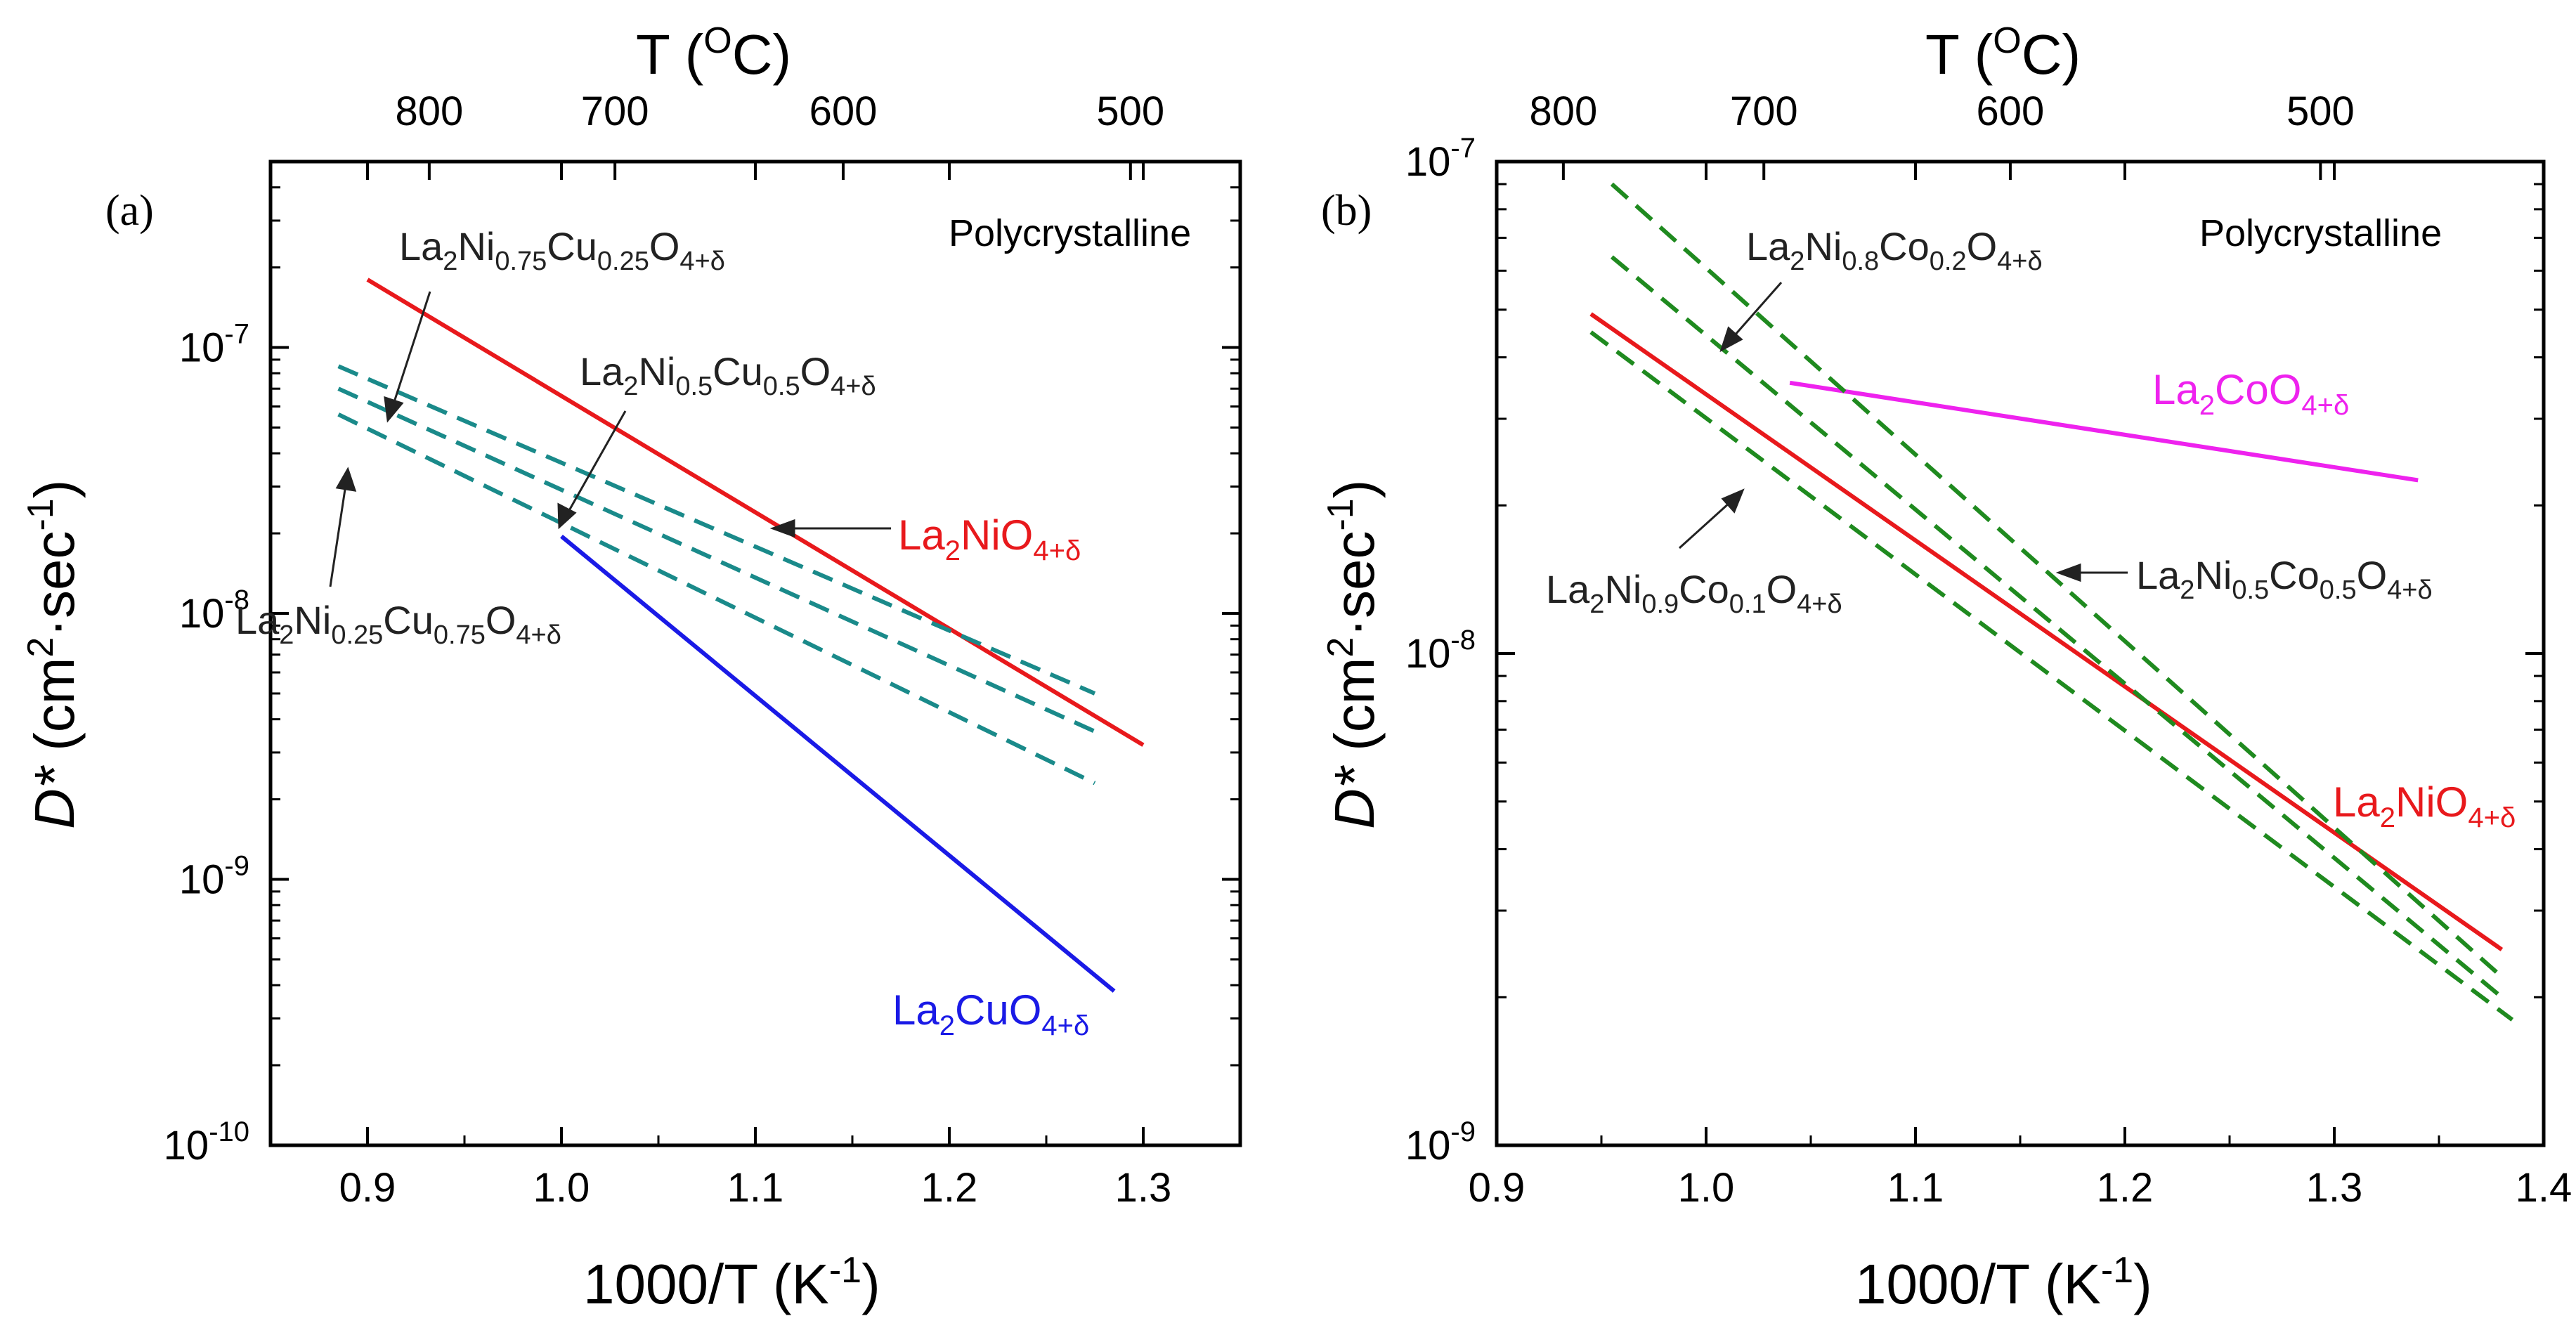 Image resolution: width=2576 pixels, height=1335 pixels. What do you see at coordinates (1353, 654) in the screenshot?
I see `panel-b-y-axis-label: D* (cm2·sec-1)` at bounding box center [1353, 654].